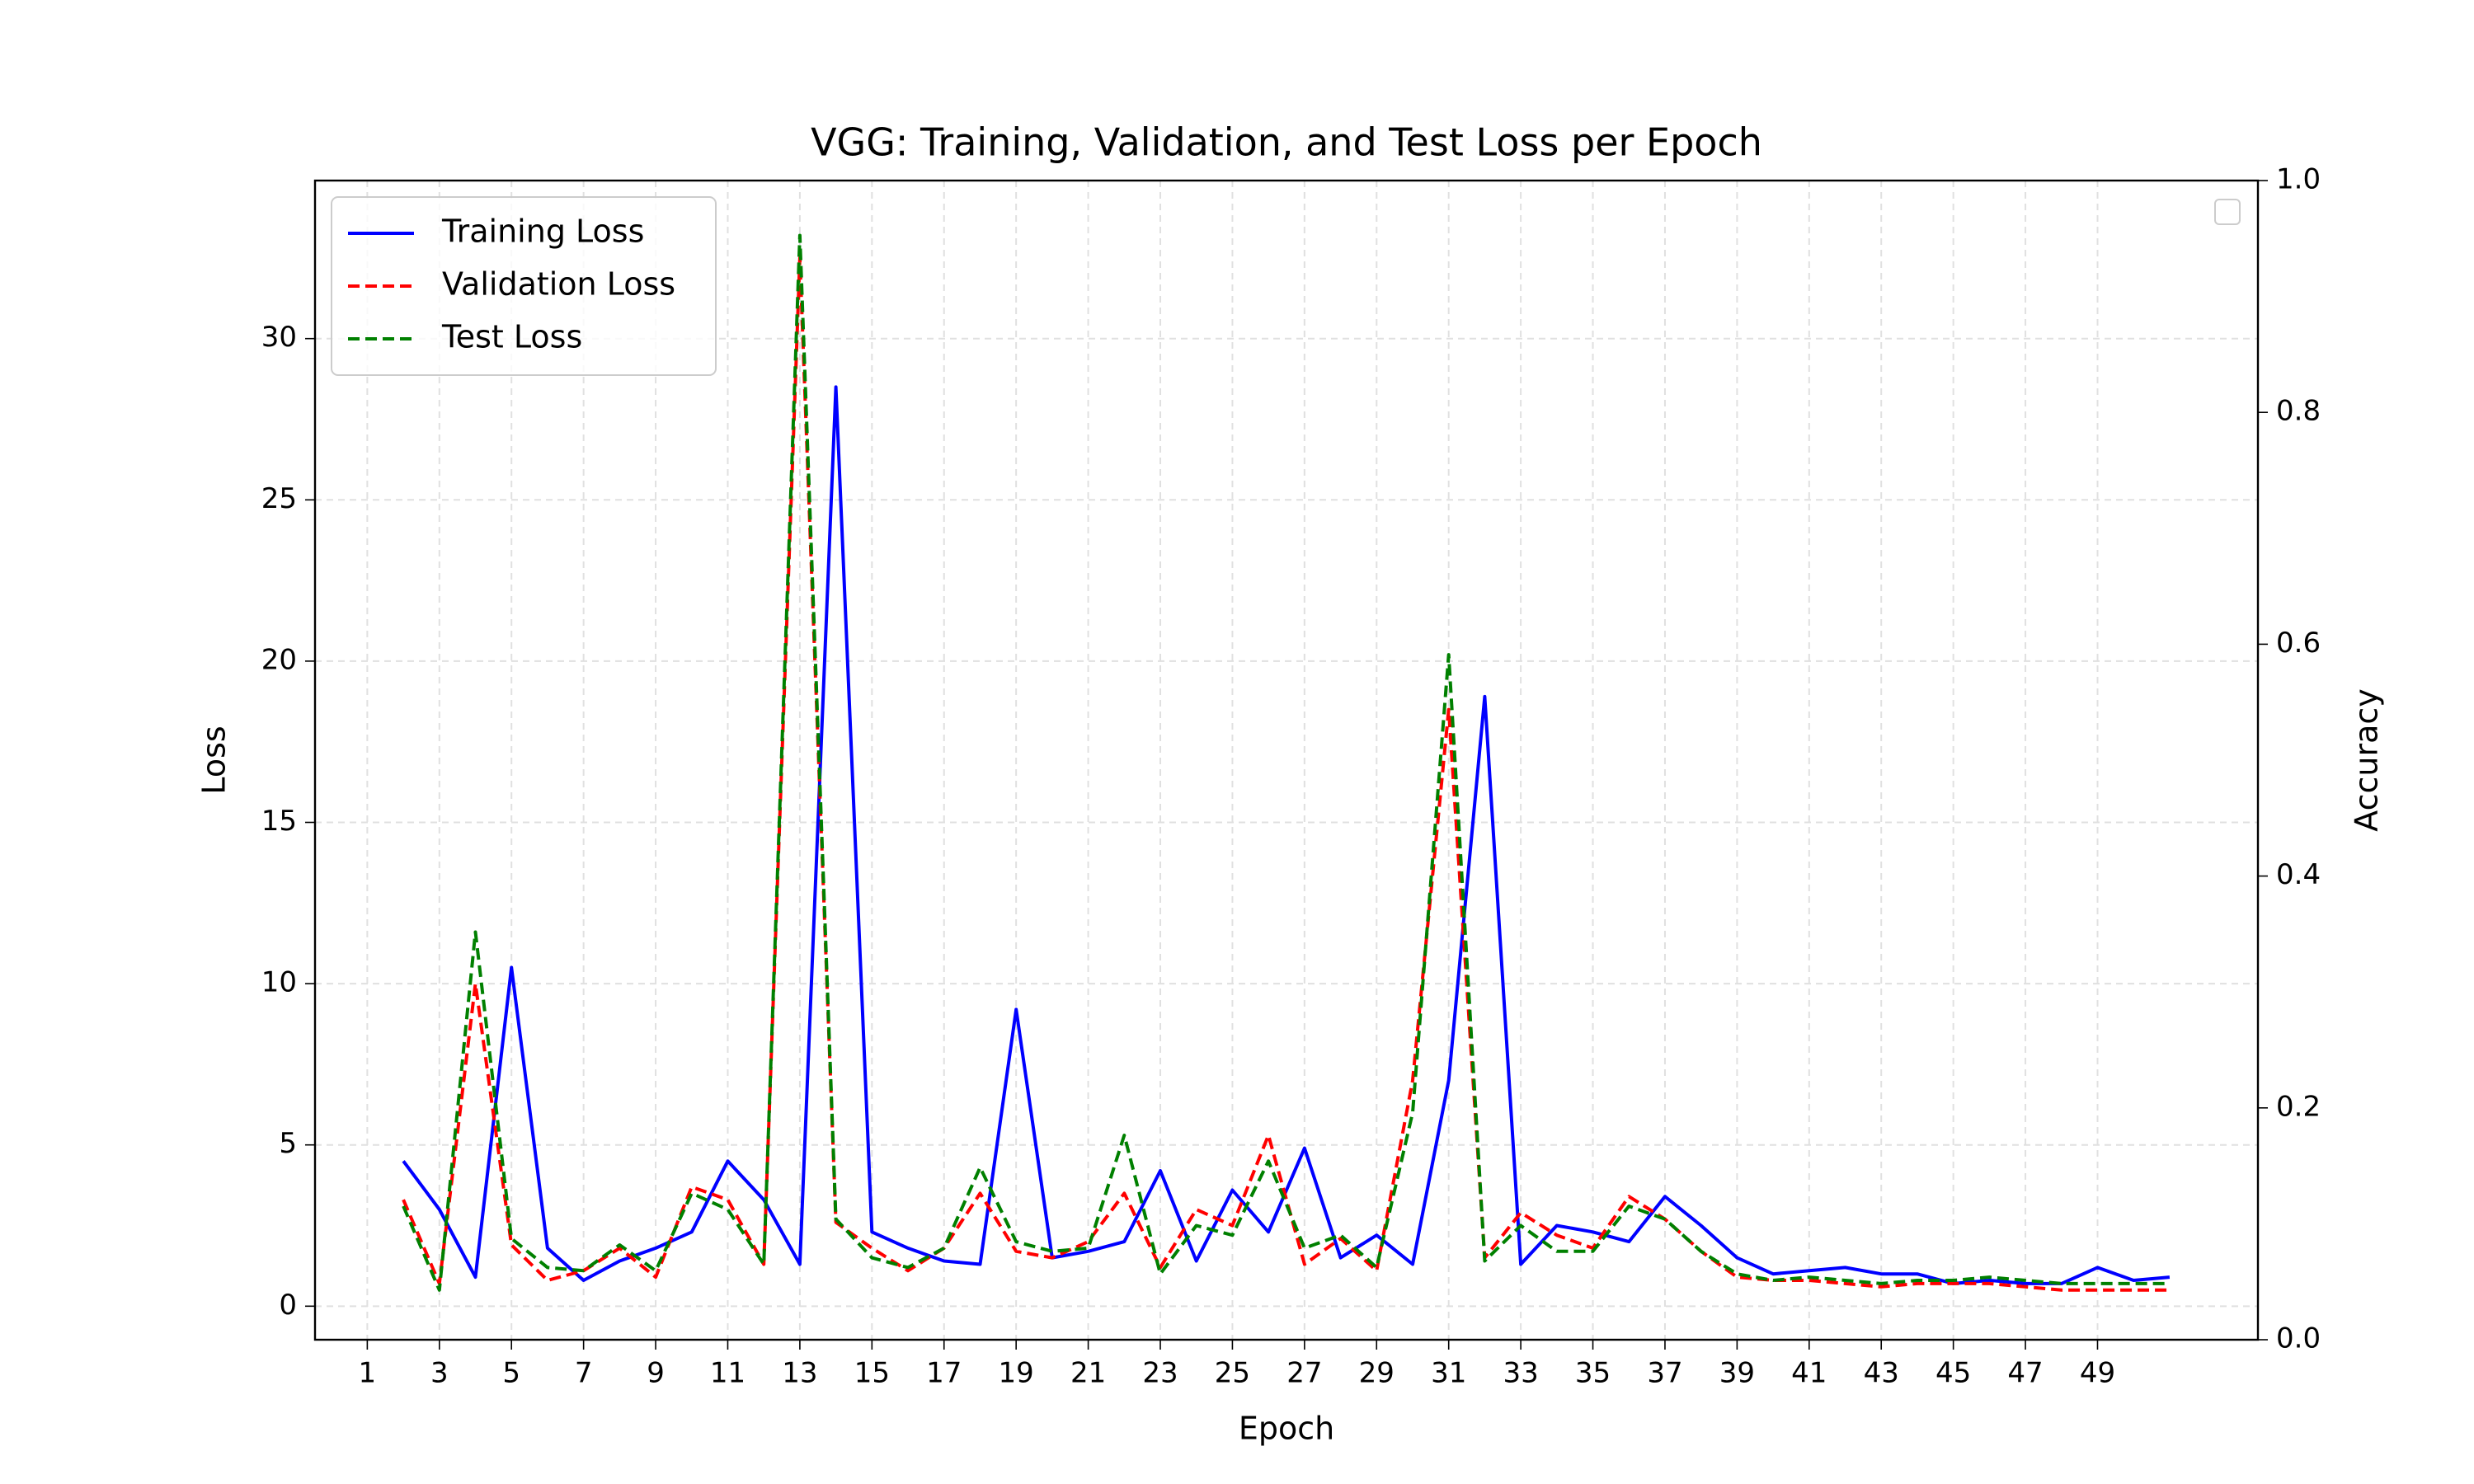 The width and height of the screenshot is (2474, 1484). What do you see at coordinates (511, 1373) in the screenshot?
I see `x-tick-label: 5` at bounding box center [511, 1373].